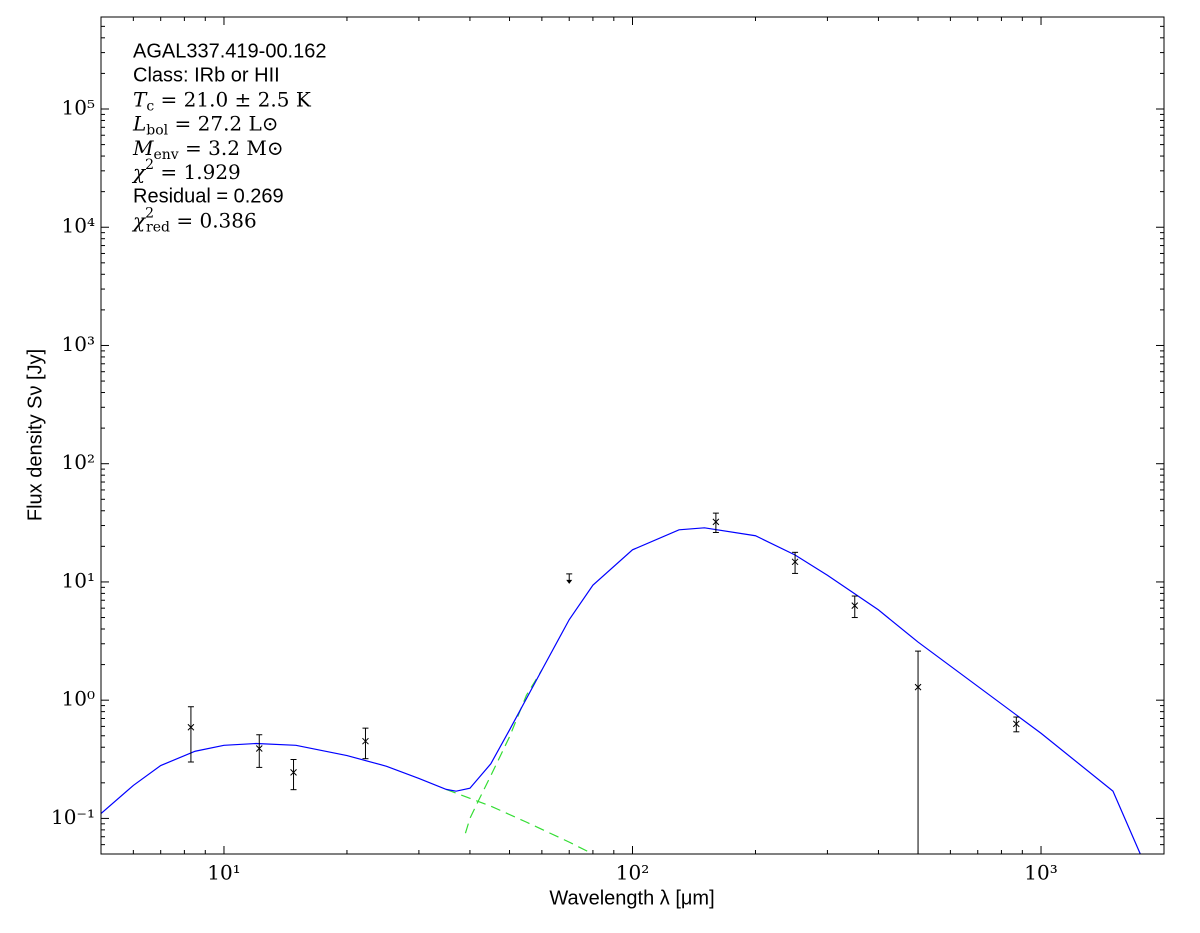 The image size is (1200, 933). What do you see at coordinates (140, 99) in the screenshot?
I see `annotation-var: T` at bounding box center [140, 99].